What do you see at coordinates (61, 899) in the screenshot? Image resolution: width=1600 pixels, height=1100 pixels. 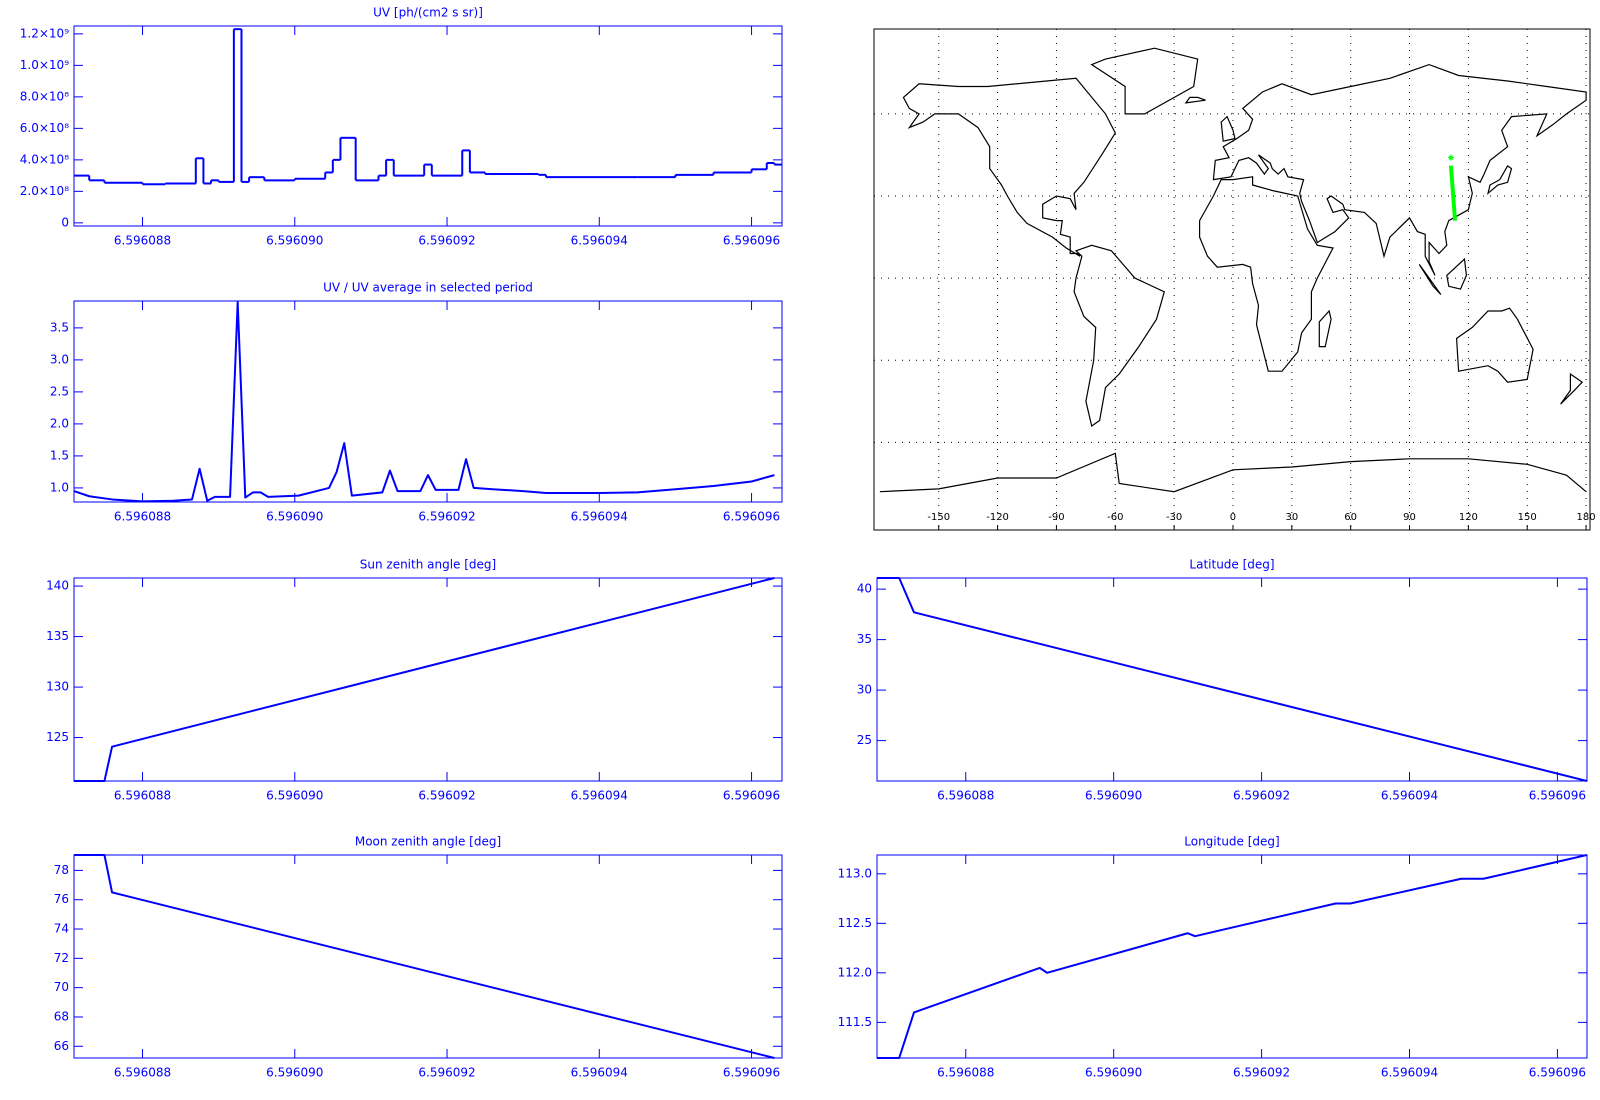 I see `y-tick-label: 76` at bounding box center [61, 899].